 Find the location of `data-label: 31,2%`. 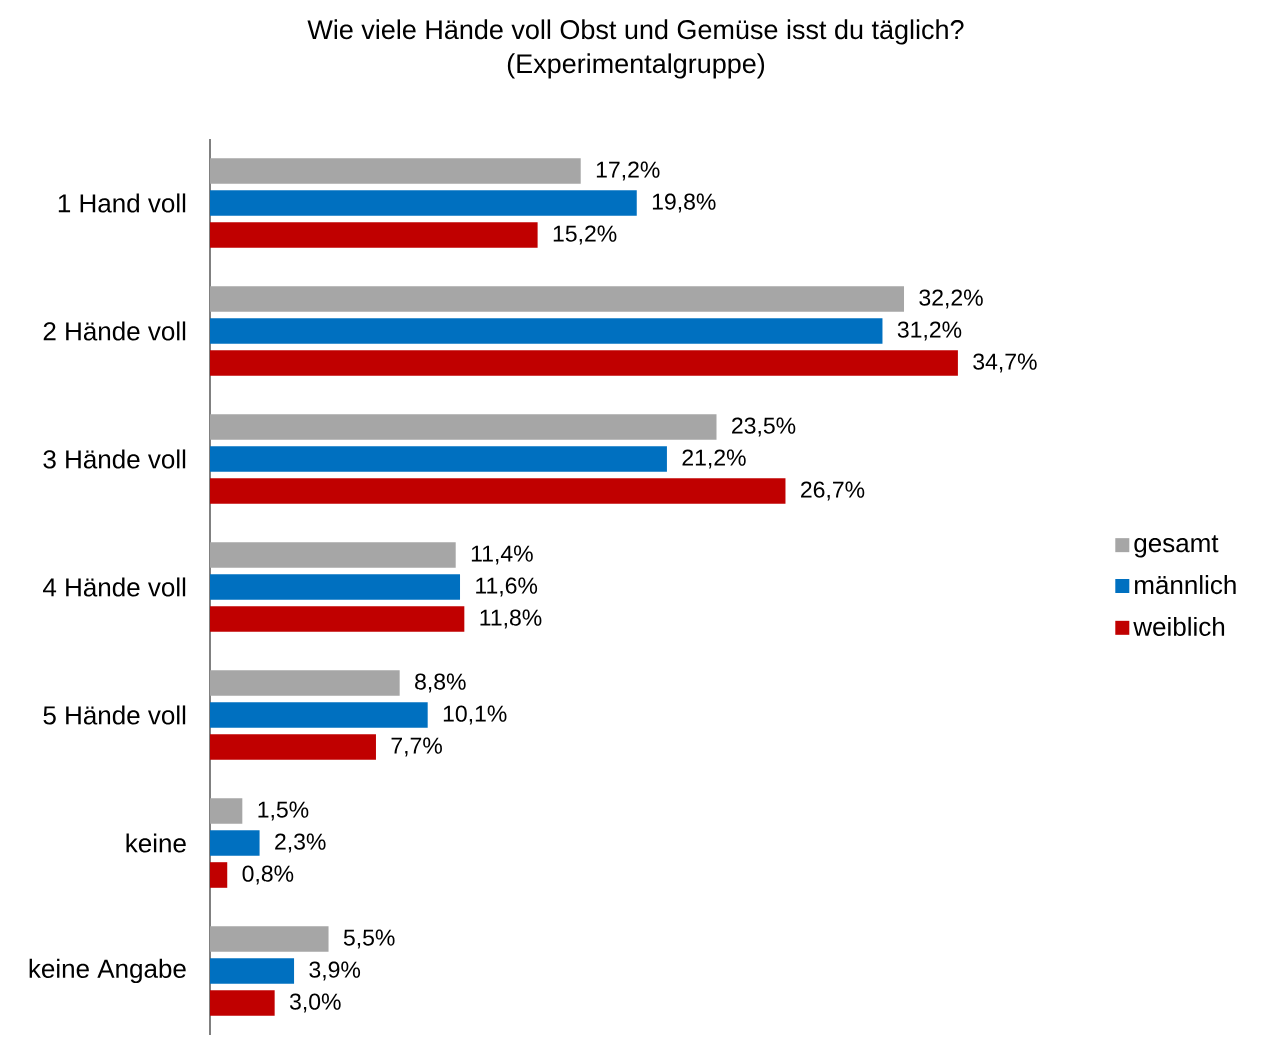

data-label: 31,2% is located at coordinates (929, 331).